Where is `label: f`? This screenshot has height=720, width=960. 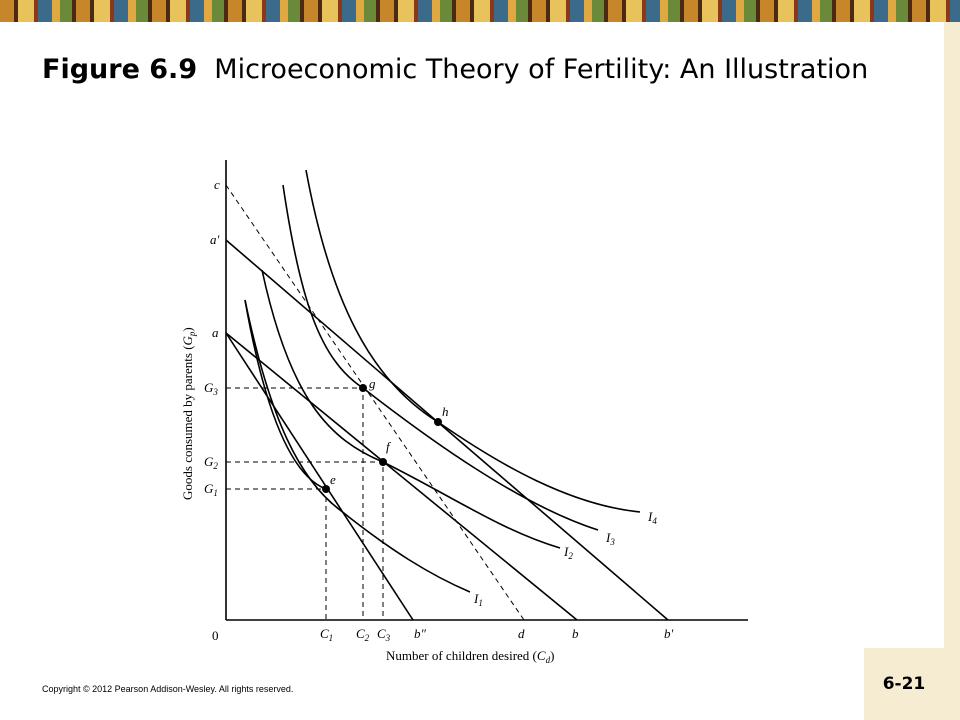 label: f is located at coordinates (389, 446).